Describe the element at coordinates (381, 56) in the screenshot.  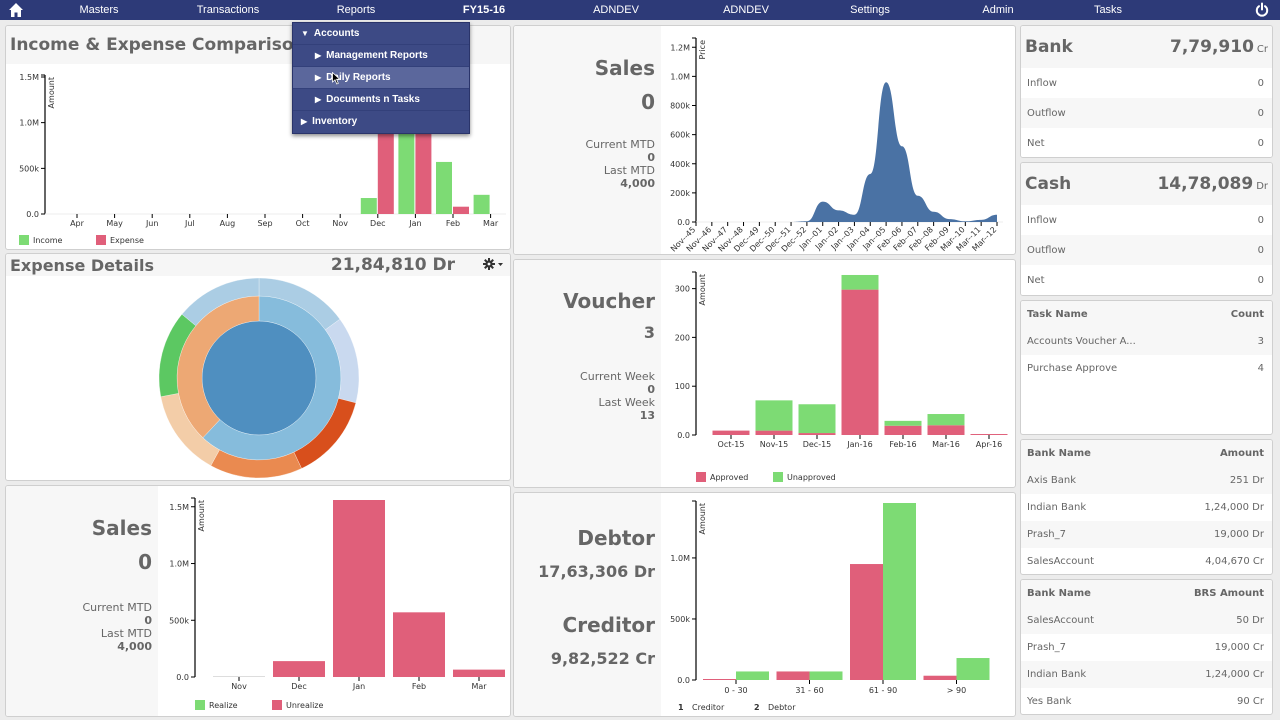
I see `menu-item-management-reports: ▶ Management Reports` at that location.